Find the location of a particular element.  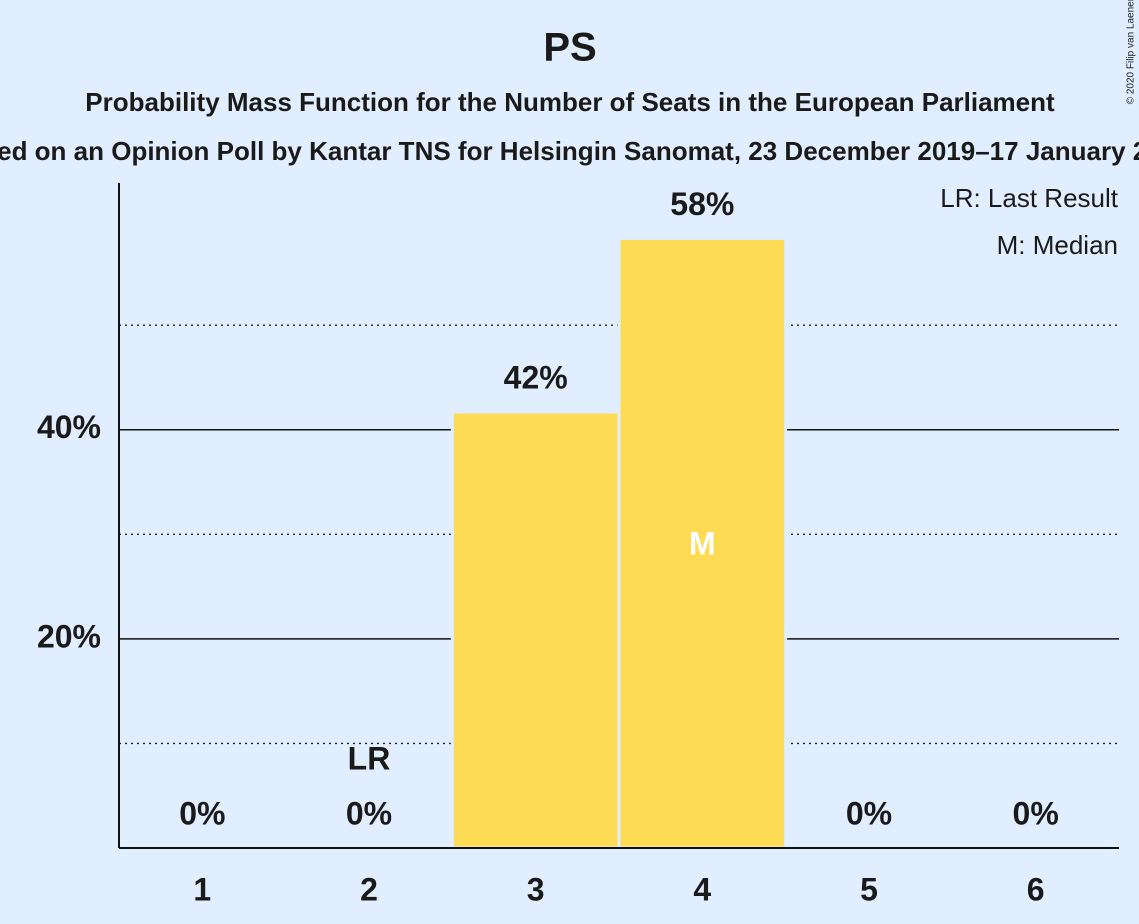

x-tick-label: 4 is located at coordinates (702, 889).